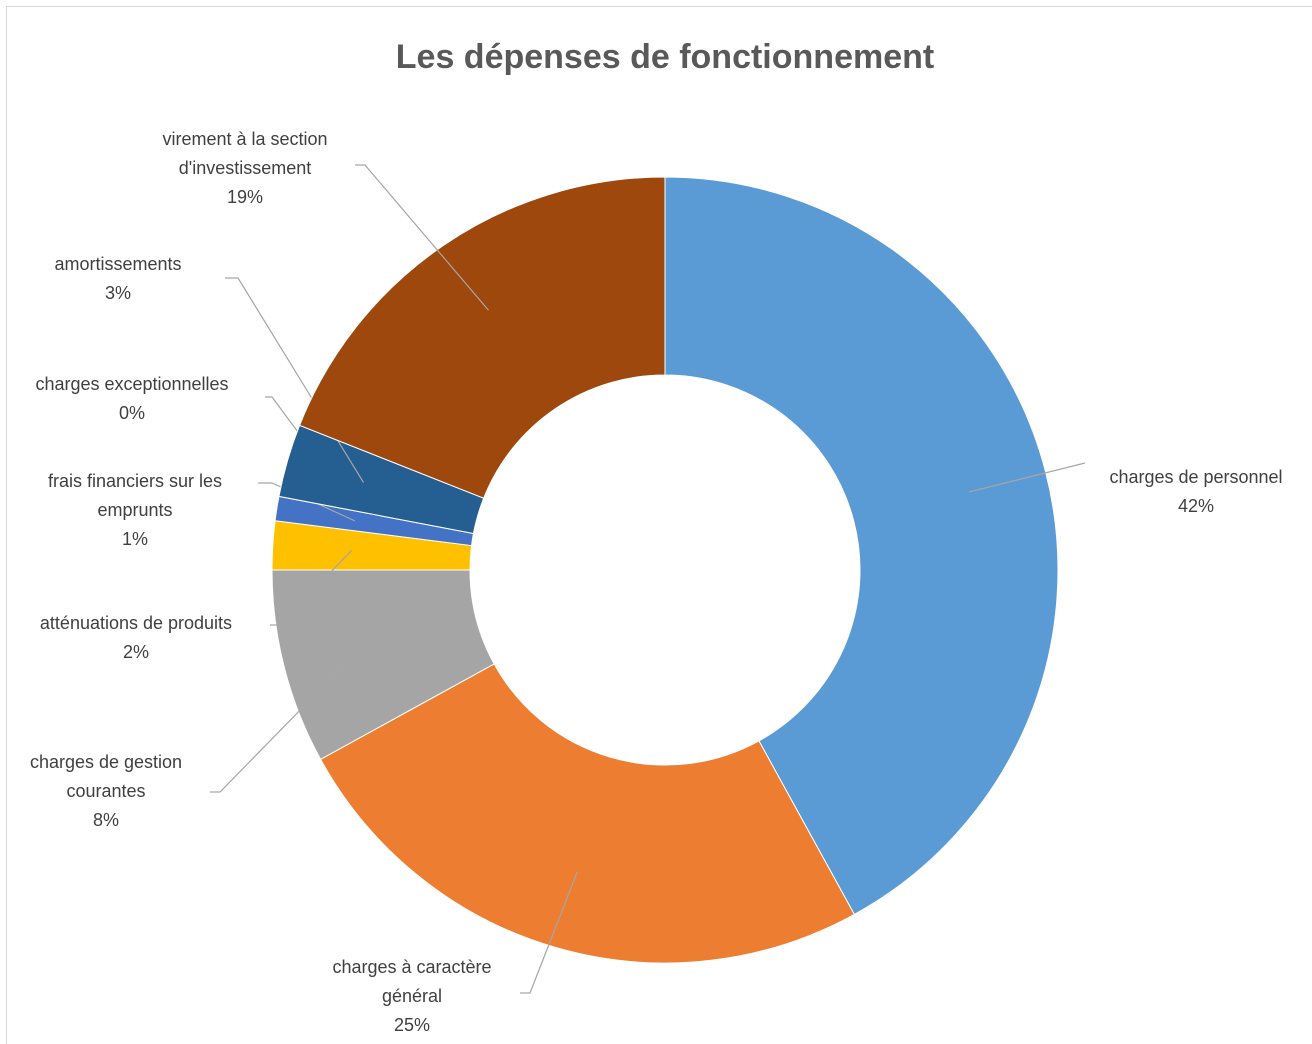  Describe the element at coordinates (245, 153) in the screenshot. I see `category-label: virement à la section d'investissement` at that location.